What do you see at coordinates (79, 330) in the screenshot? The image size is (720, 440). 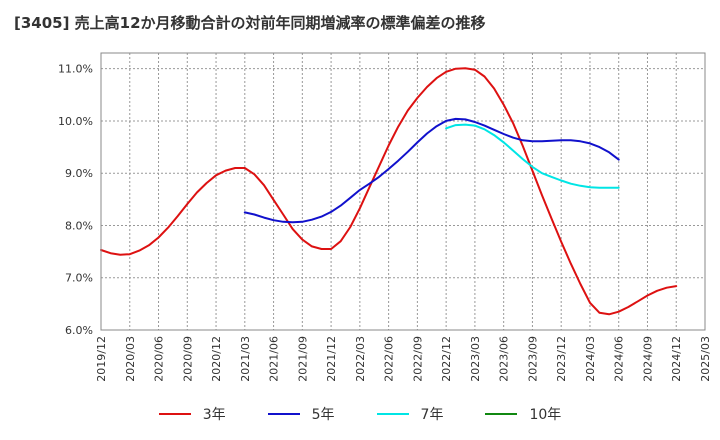 I see `y-tick-label: 6.0%` at bounding box center [79, 330].